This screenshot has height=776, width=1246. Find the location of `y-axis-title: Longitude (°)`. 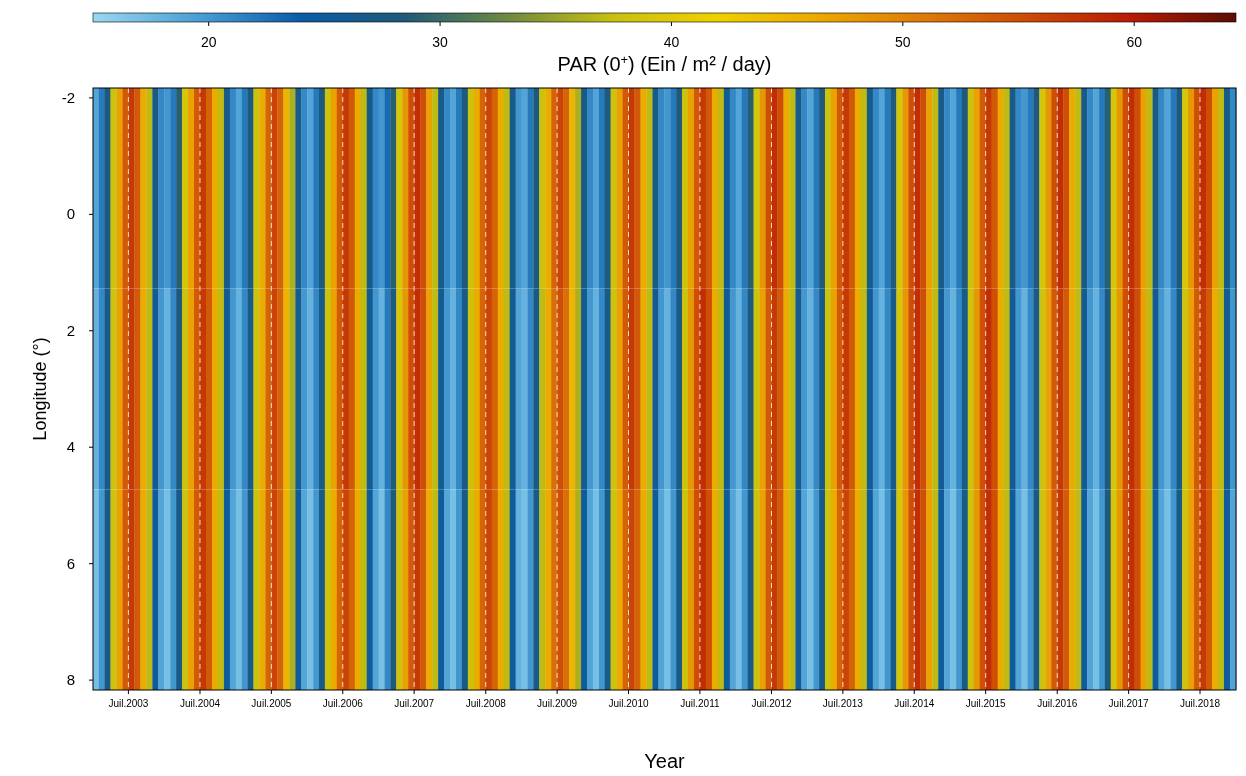

y-axis-title: Longitude (°) is located at coordinates (40, 389).